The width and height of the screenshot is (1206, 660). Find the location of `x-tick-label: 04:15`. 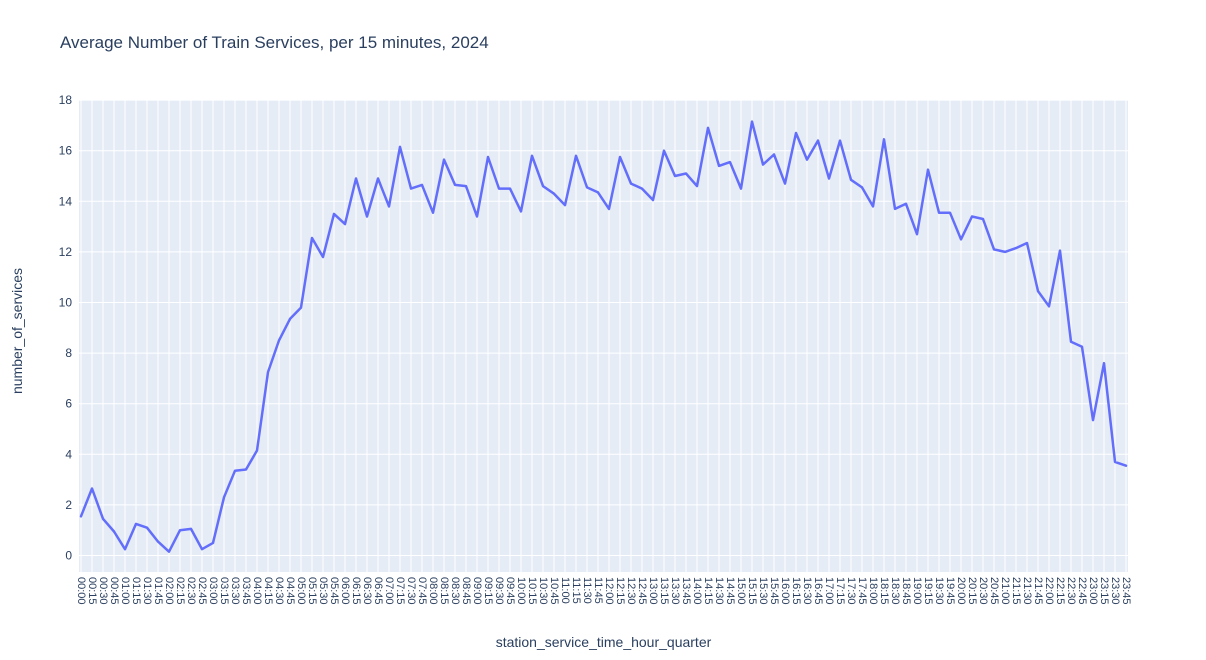

x-tick-label: 04:15 is located at coordinates (268, 591).